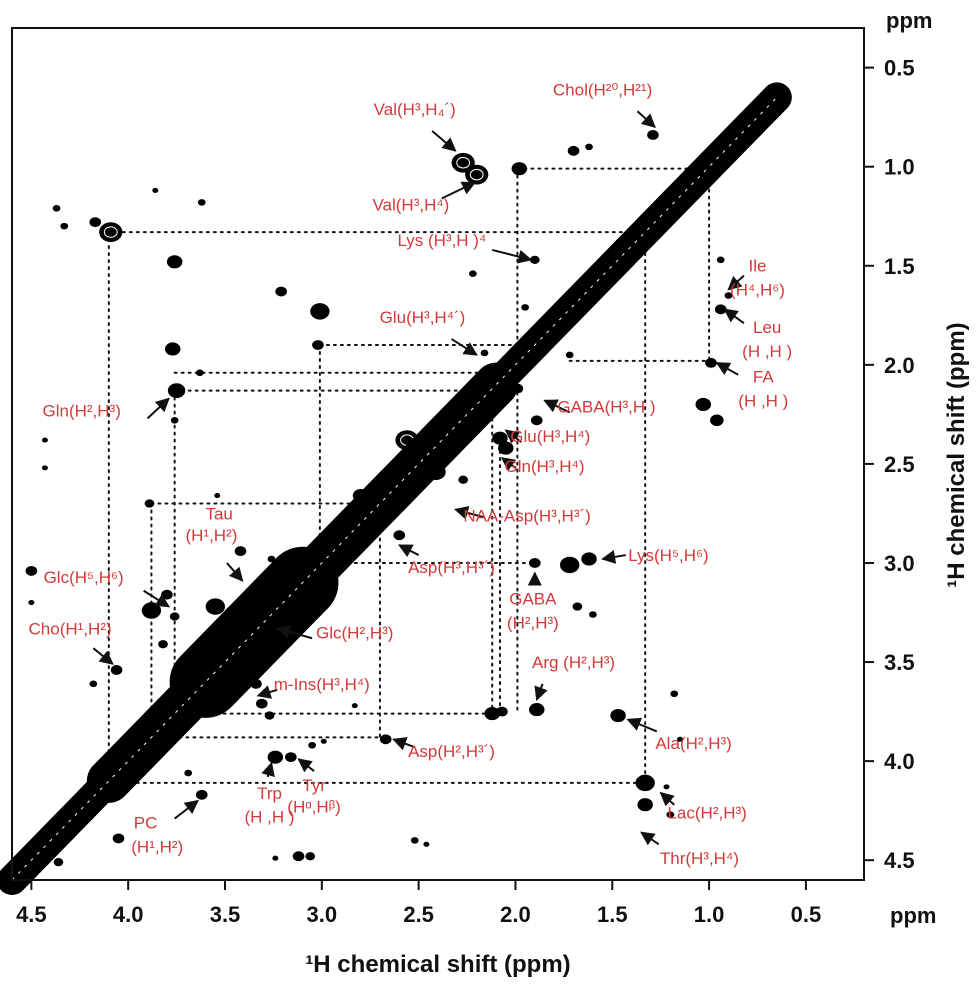 This screenshot has height=984, width=976. What do you see at coordinates (573, 662) in the screenshot?
I see `annotation-arg: Arg (H²,H³)` at bounding box center [573, 662].